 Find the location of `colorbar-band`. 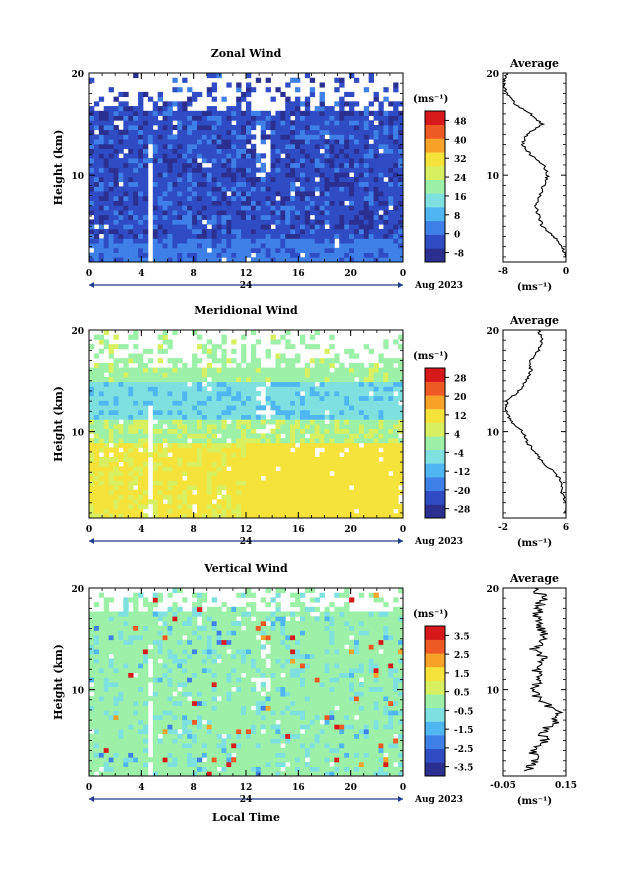

colorbar-band is located at coordinates (435, 200).